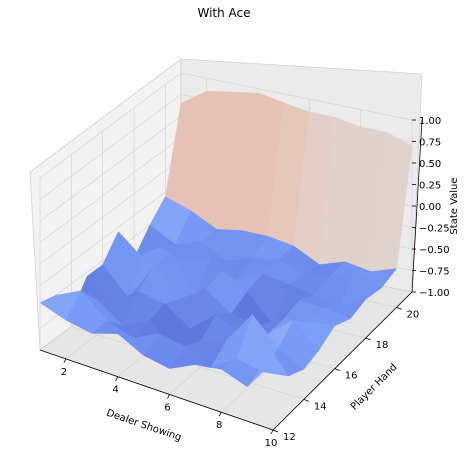 The height and width of the screenshot is (465, 472). I want to click on x-tick-label: 8, so click(219, 425).